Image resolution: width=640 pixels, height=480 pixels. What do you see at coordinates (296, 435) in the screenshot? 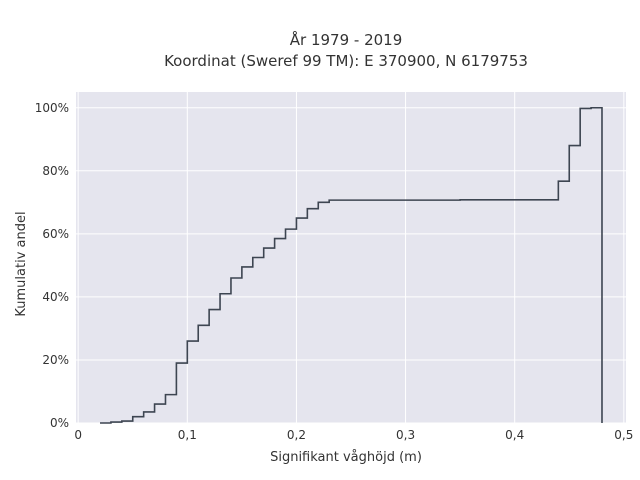
I see `x-tick-label: 0,2` at bounding box center [296, 435].